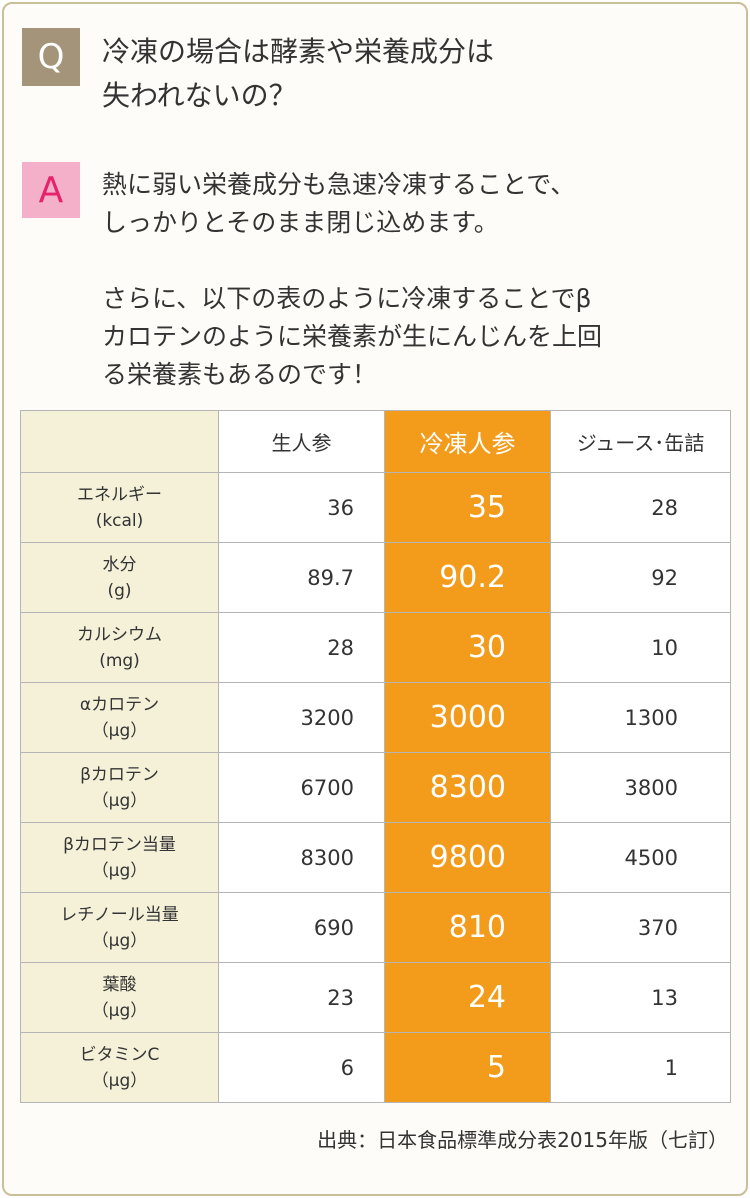 The height and width of the screenshot is (1198, 750). Describe the element at coordinates (301, 441) in the screenshot. I see `header-raw-carrot: 生人参` at that location.